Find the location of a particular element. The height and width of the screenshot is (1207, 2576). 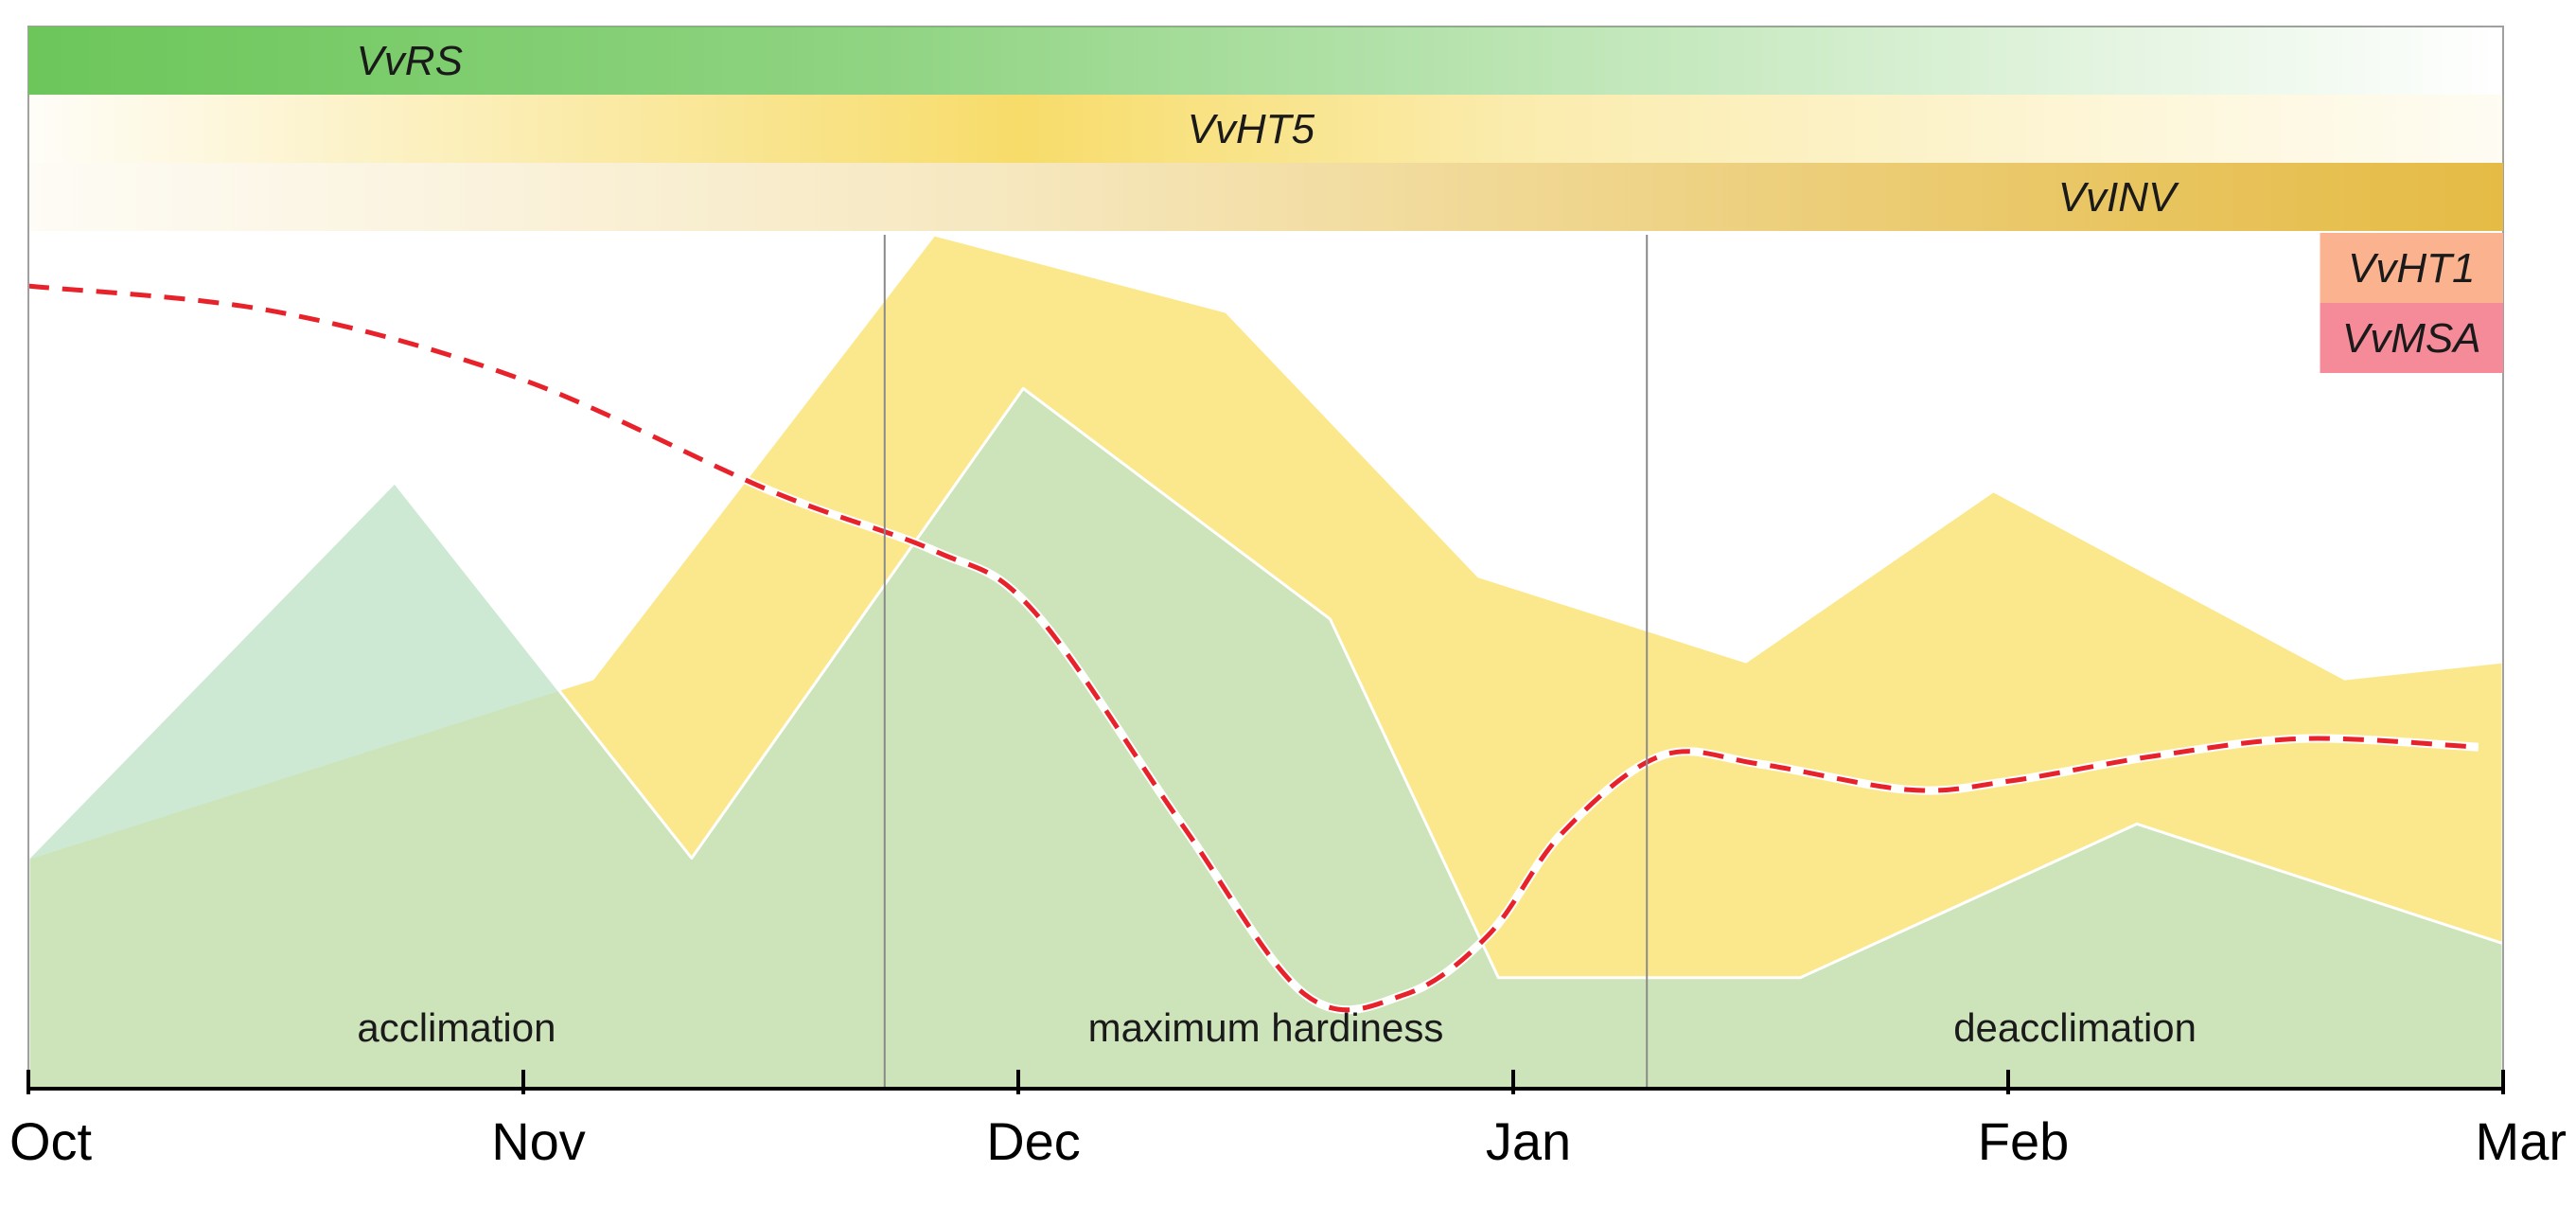

bar-label-vvrs: VvRS is located at coordinates (409, 61).